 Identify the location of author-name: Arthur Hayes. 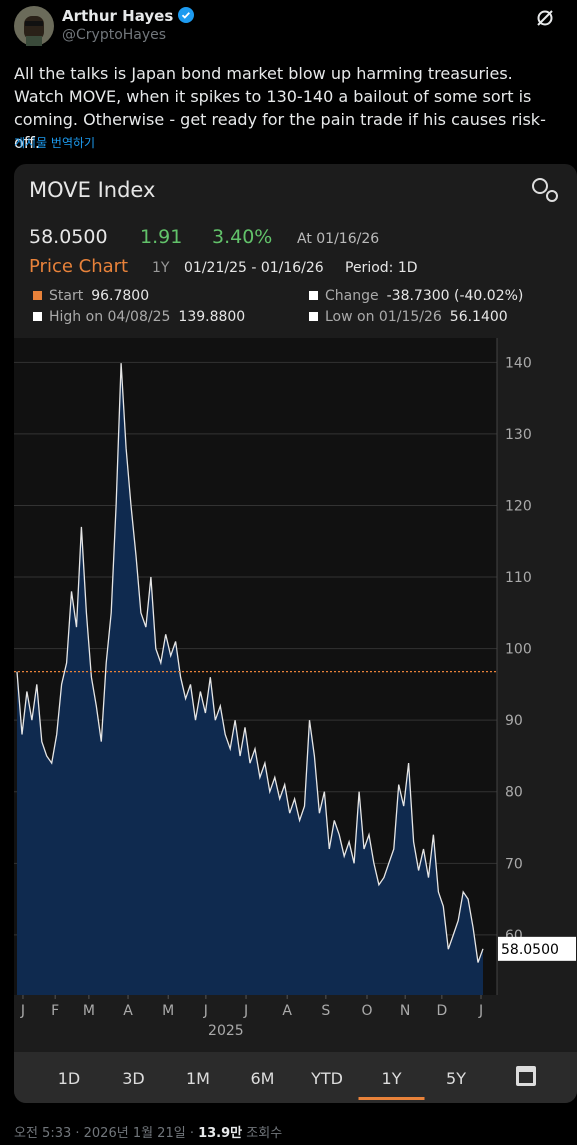
(128, 16).